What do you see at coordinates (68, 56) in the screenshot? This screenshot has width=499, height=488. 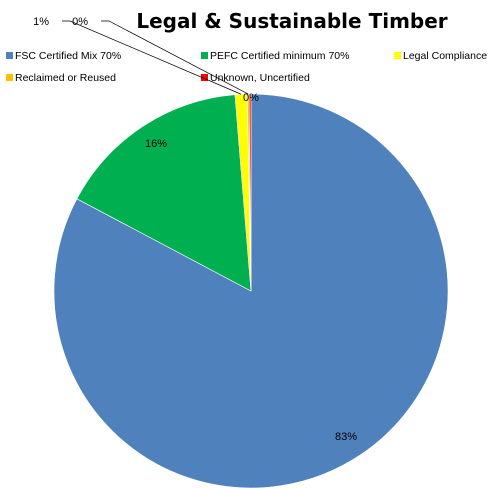 I see `legend-label-fsc-certified-mix-70: FSC Certified Mix 70%` at bounding box center [68, 56].